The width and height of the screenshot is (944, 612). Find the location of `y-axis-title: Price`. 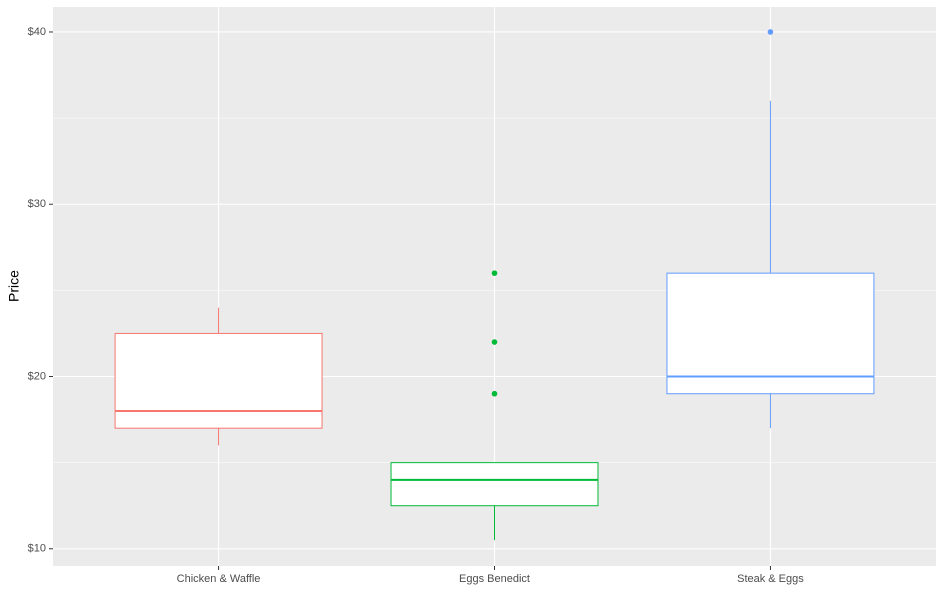

y-axis-title: Price is located at coordinates (14, 286).